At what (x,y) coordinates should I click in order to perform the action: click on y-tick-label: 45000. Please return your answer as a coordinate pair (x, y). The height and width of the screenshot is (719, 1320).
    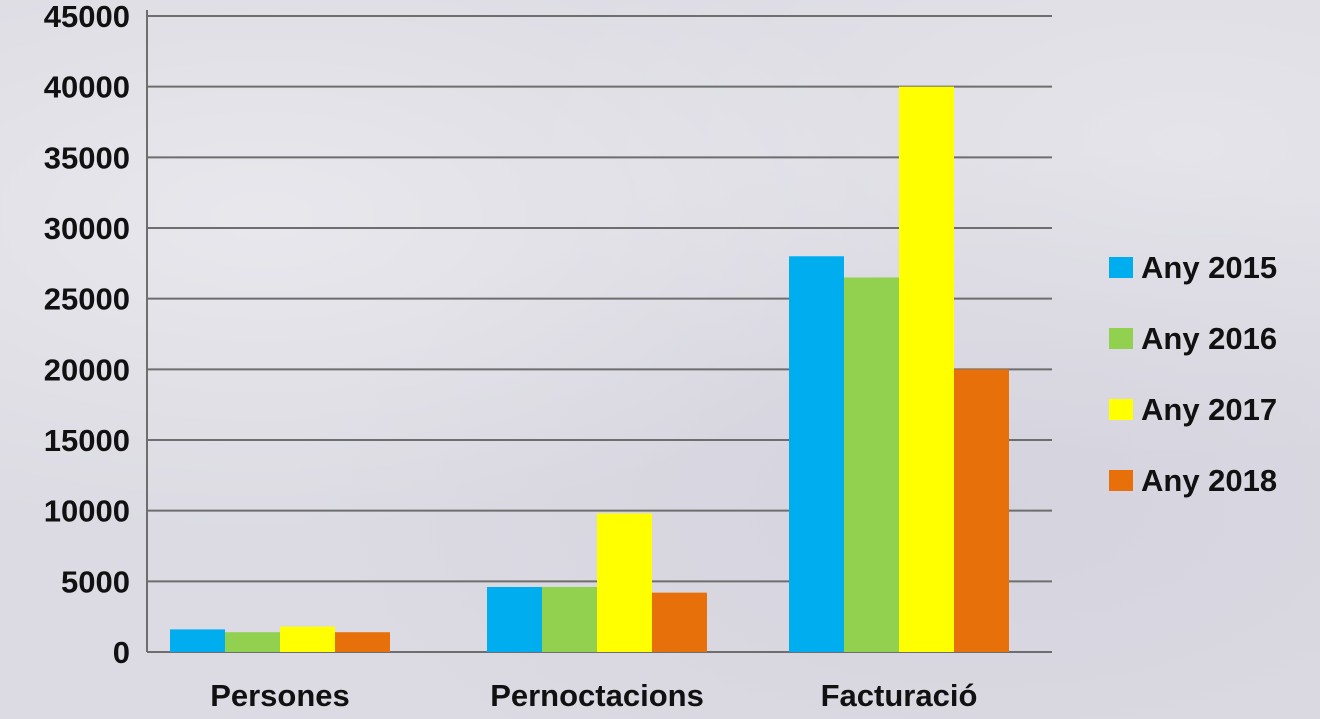
    Looking at the image, I should click on (87, 17).